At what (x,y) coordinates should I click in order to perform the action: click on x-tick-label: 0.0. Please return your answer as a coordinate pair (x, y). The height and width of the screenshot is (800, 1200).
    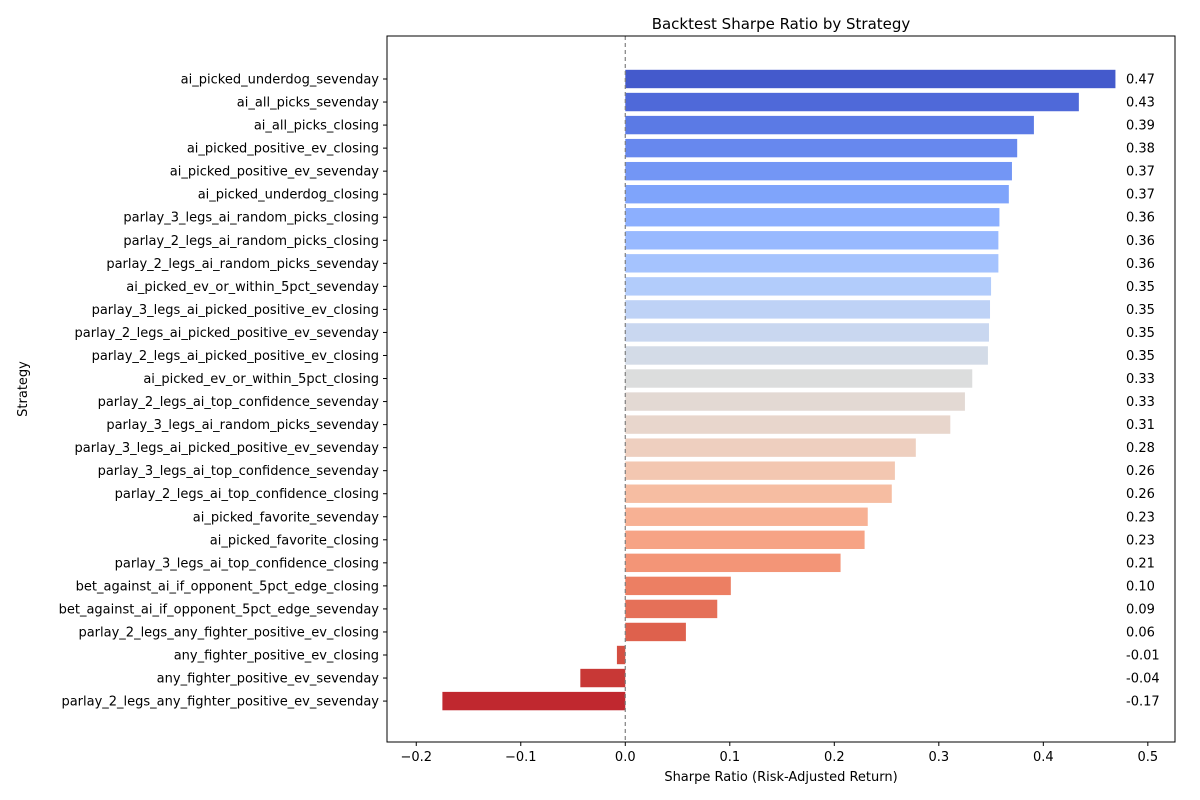
    Looking at the image, I should click on (625, 757).